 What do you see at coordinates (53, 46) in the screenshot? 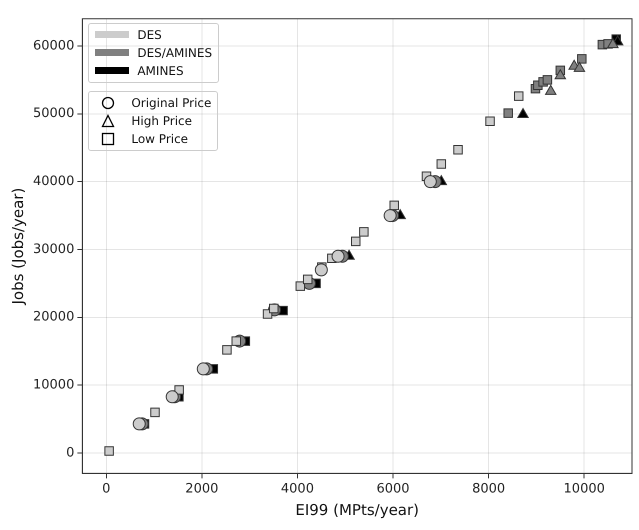
I see `y-tick-label: 60000` at bounding box center [53, 46].